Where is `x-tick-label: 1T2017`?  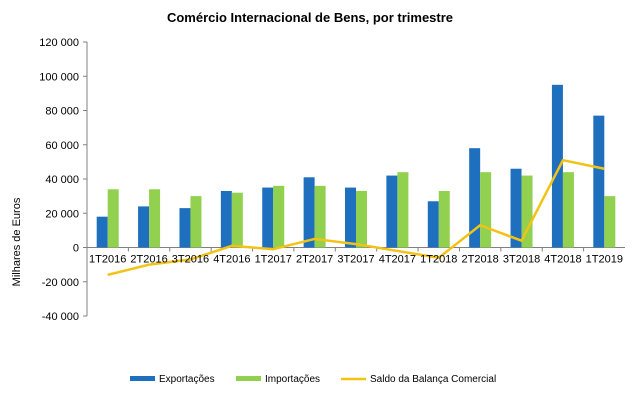
x-tick-label: 1T2017 is located at coordinates (273, 260).